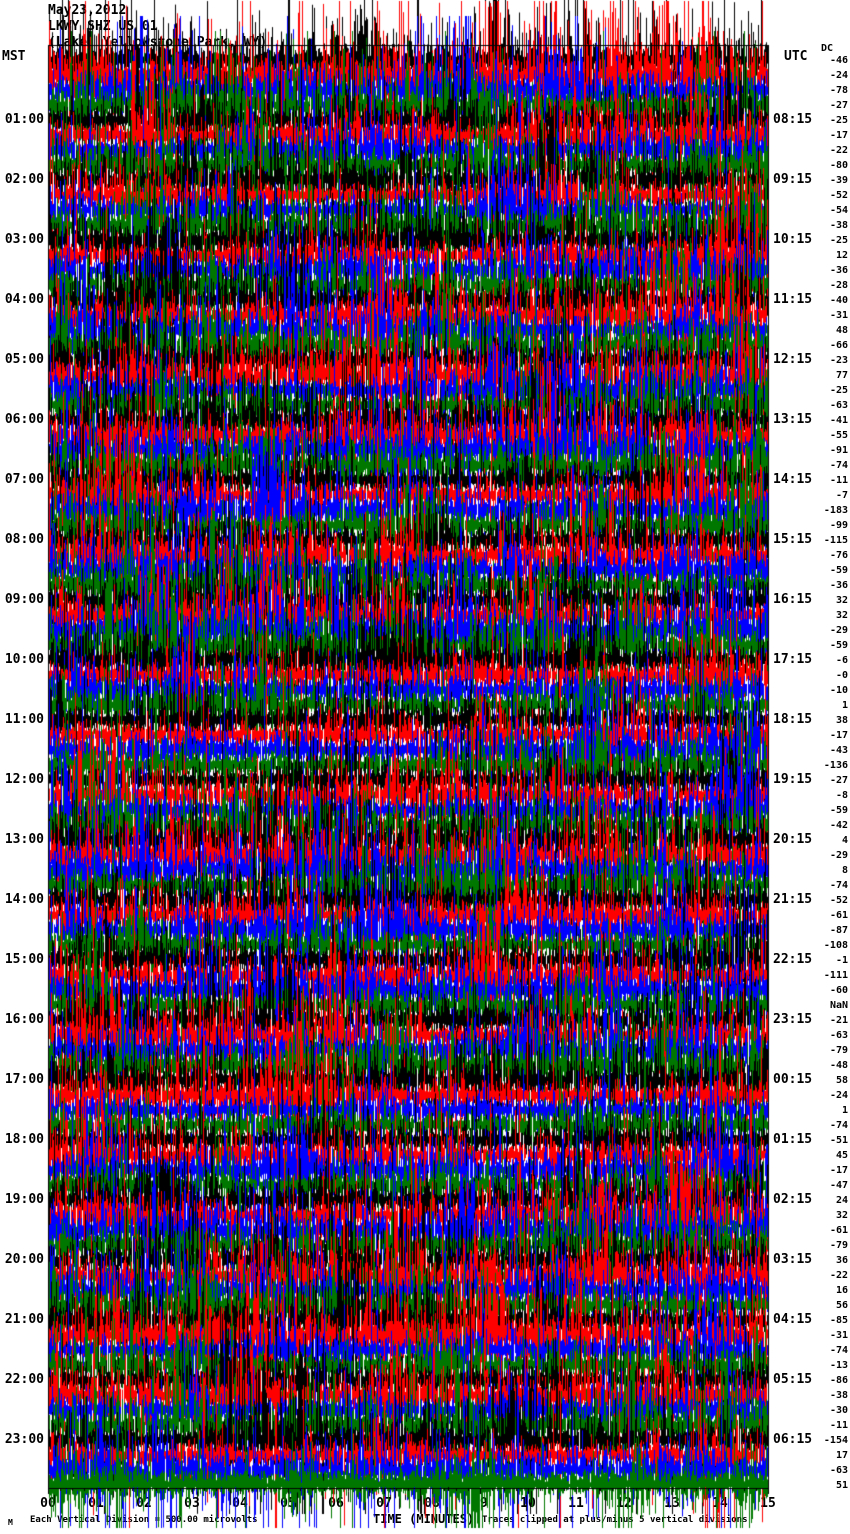 This screenshot has width=850, height=1534. I want to click on dc-offset-value: -54, so click(838, 210).